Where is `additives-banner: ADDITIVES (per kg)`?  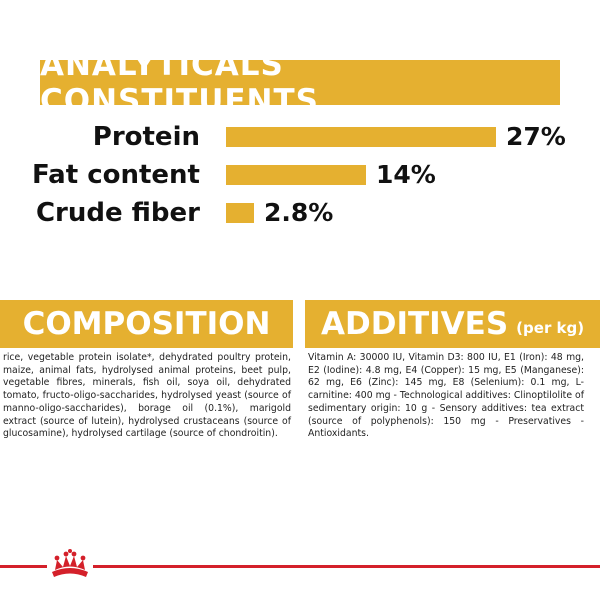
additives-banner: ADDITIVES (per kg) is located at coordinates (452, 324).